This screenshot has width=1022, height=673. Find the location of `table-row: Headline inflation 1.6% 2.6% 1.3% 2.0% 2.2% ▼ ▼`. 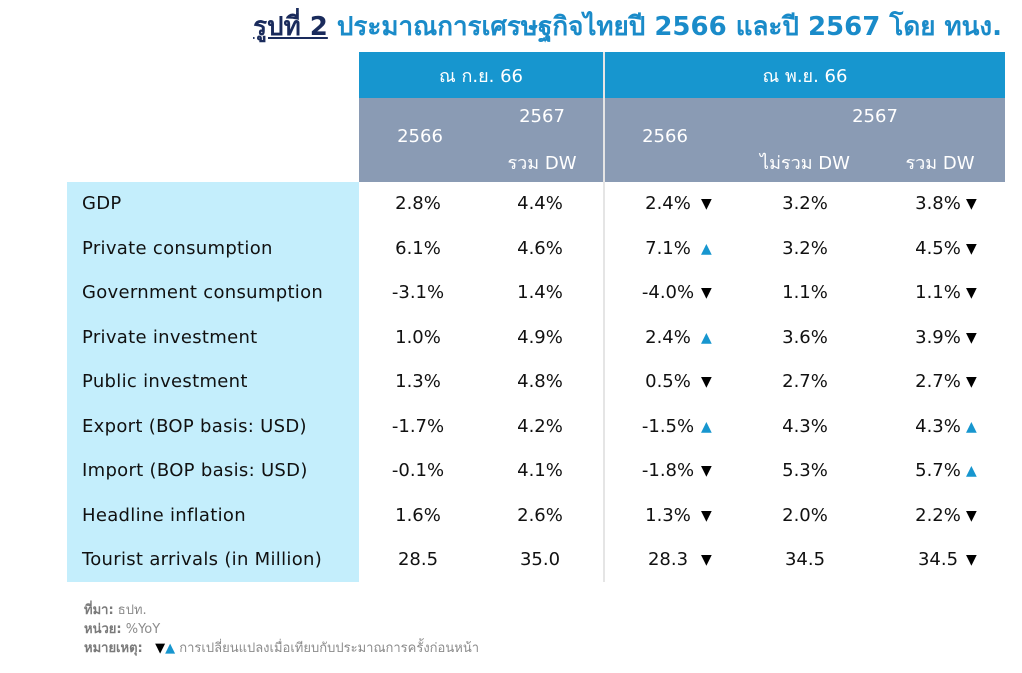

table-row: Headline inflation 1.6% 2.6% 1.3% 2.0% 2.2% ▼ ▼ is located at coordinates (511, 516).